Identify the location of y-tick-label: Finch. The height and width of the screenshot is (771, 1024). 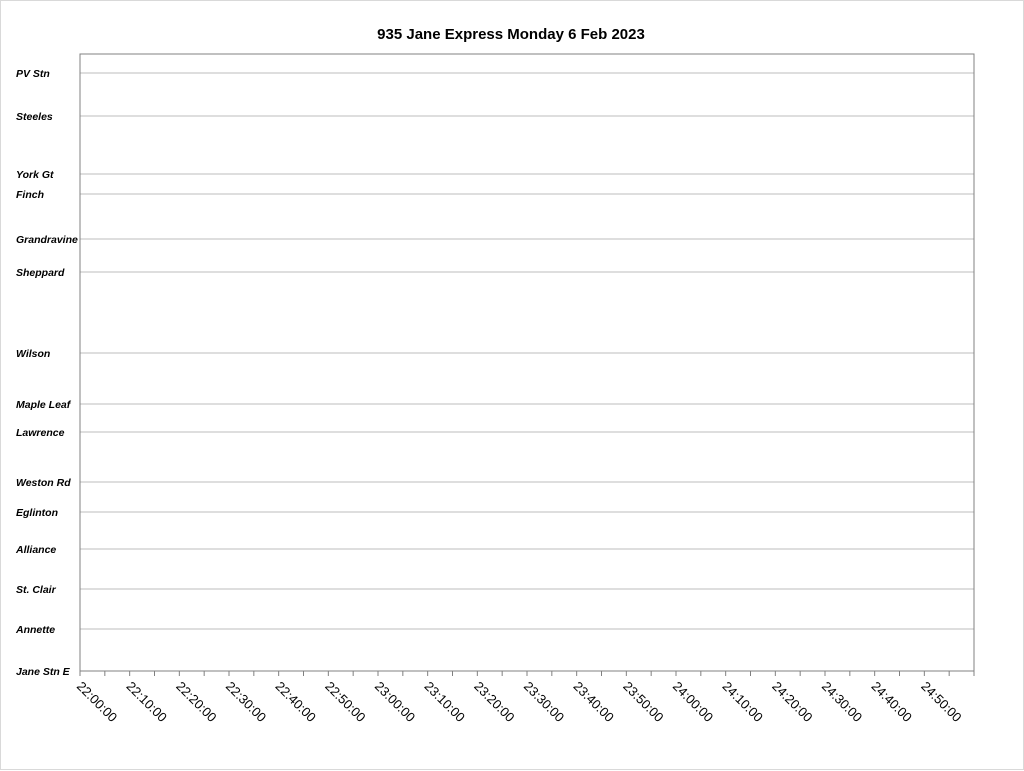
(30, 195).